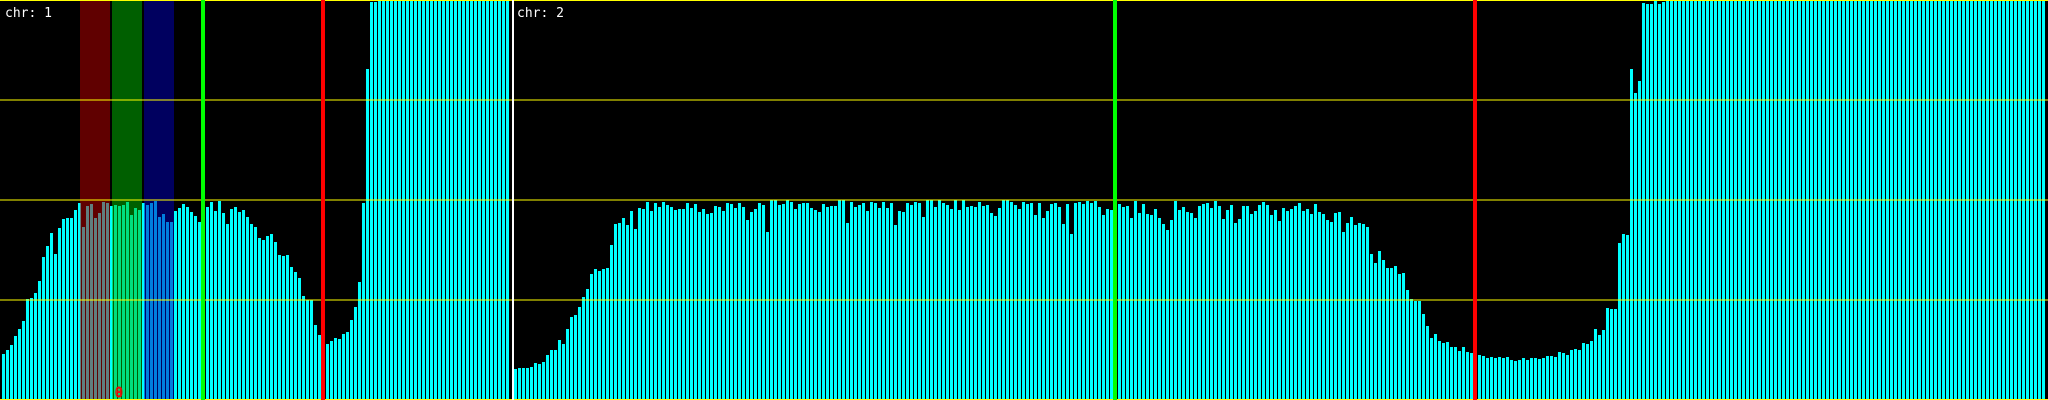  What do you see at coordinates (119, 393) in the screenshot?
I see `point-label: 0` at bounding box center [119, 393].